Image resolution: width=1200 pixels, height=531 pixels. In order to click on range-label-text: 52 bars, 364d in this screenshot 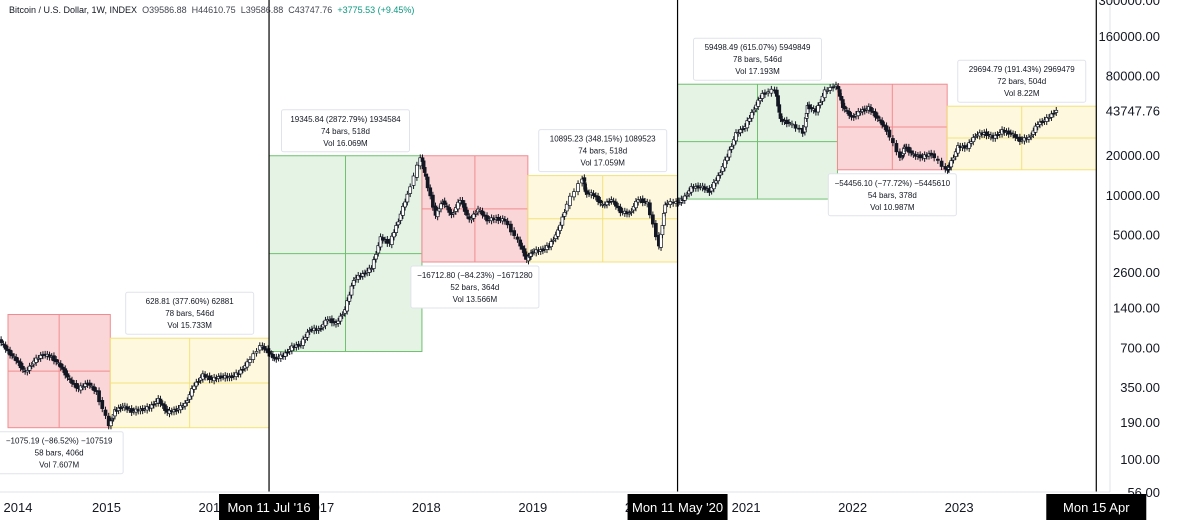, I will do `click(474, 287)`.